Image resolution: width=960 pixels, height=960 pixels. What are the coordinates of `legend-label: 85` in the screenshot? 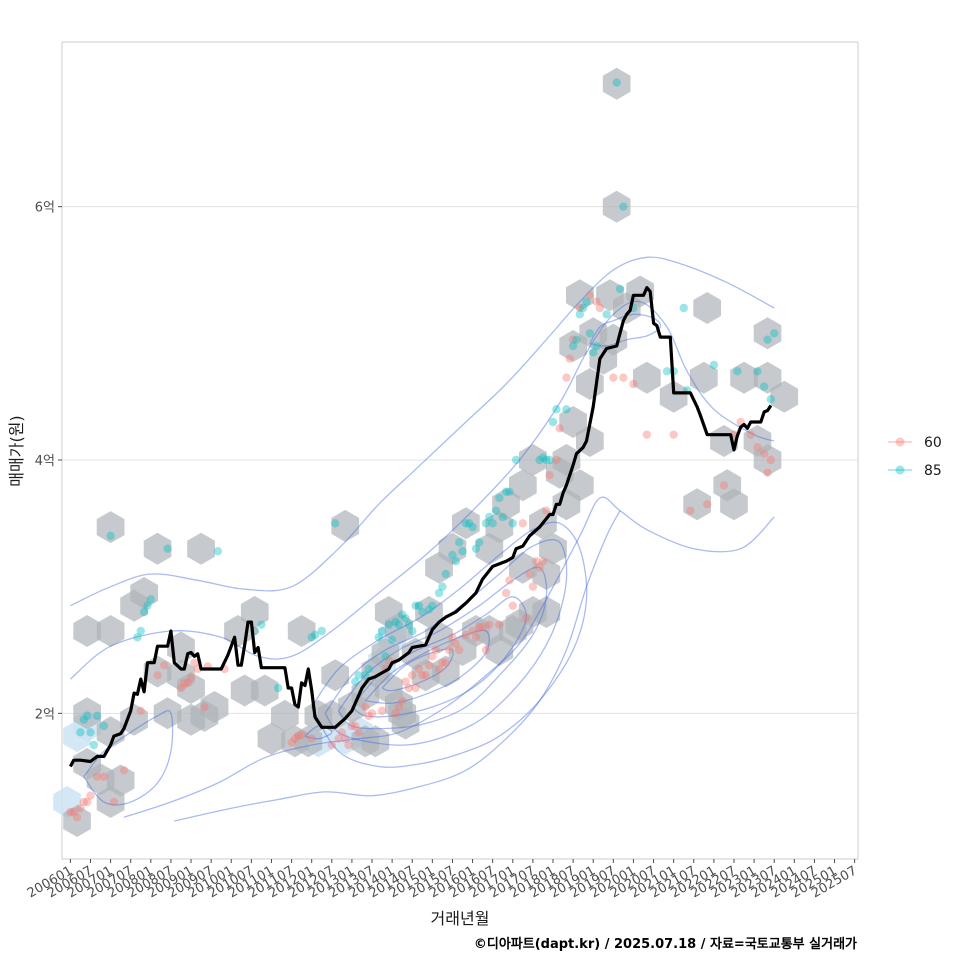 It's located at (933, 471).